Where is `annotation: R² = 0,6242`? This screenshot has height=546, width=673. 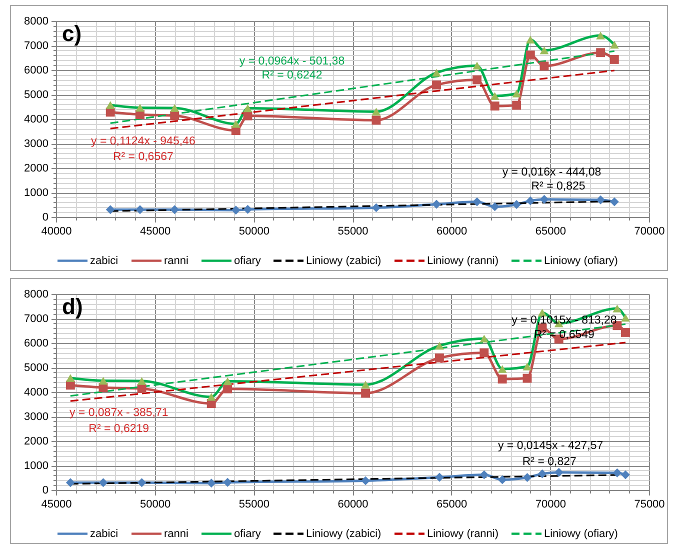
annotation: R² = 0,6242 is located at coordinates (292, 76).